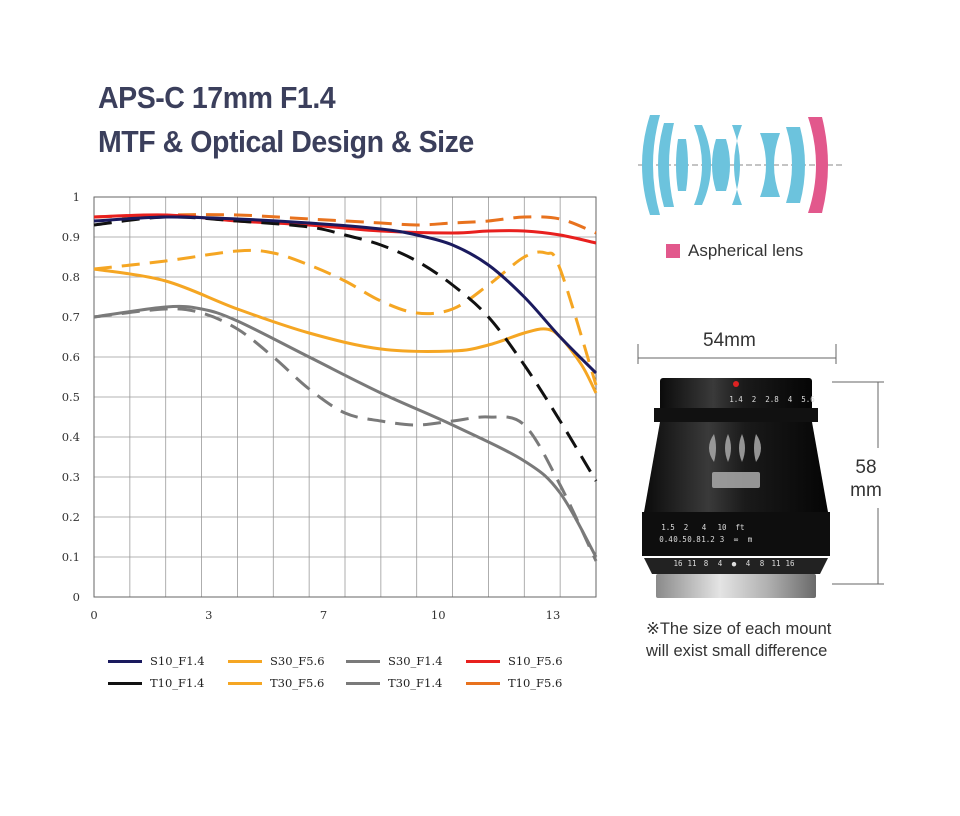 The height and width of the screenshot is (816, 960). What do you see at coordinates (71, 517) in the screenshot?
I see `y-tick-label: 0.2` at bounding box center [71, 517].